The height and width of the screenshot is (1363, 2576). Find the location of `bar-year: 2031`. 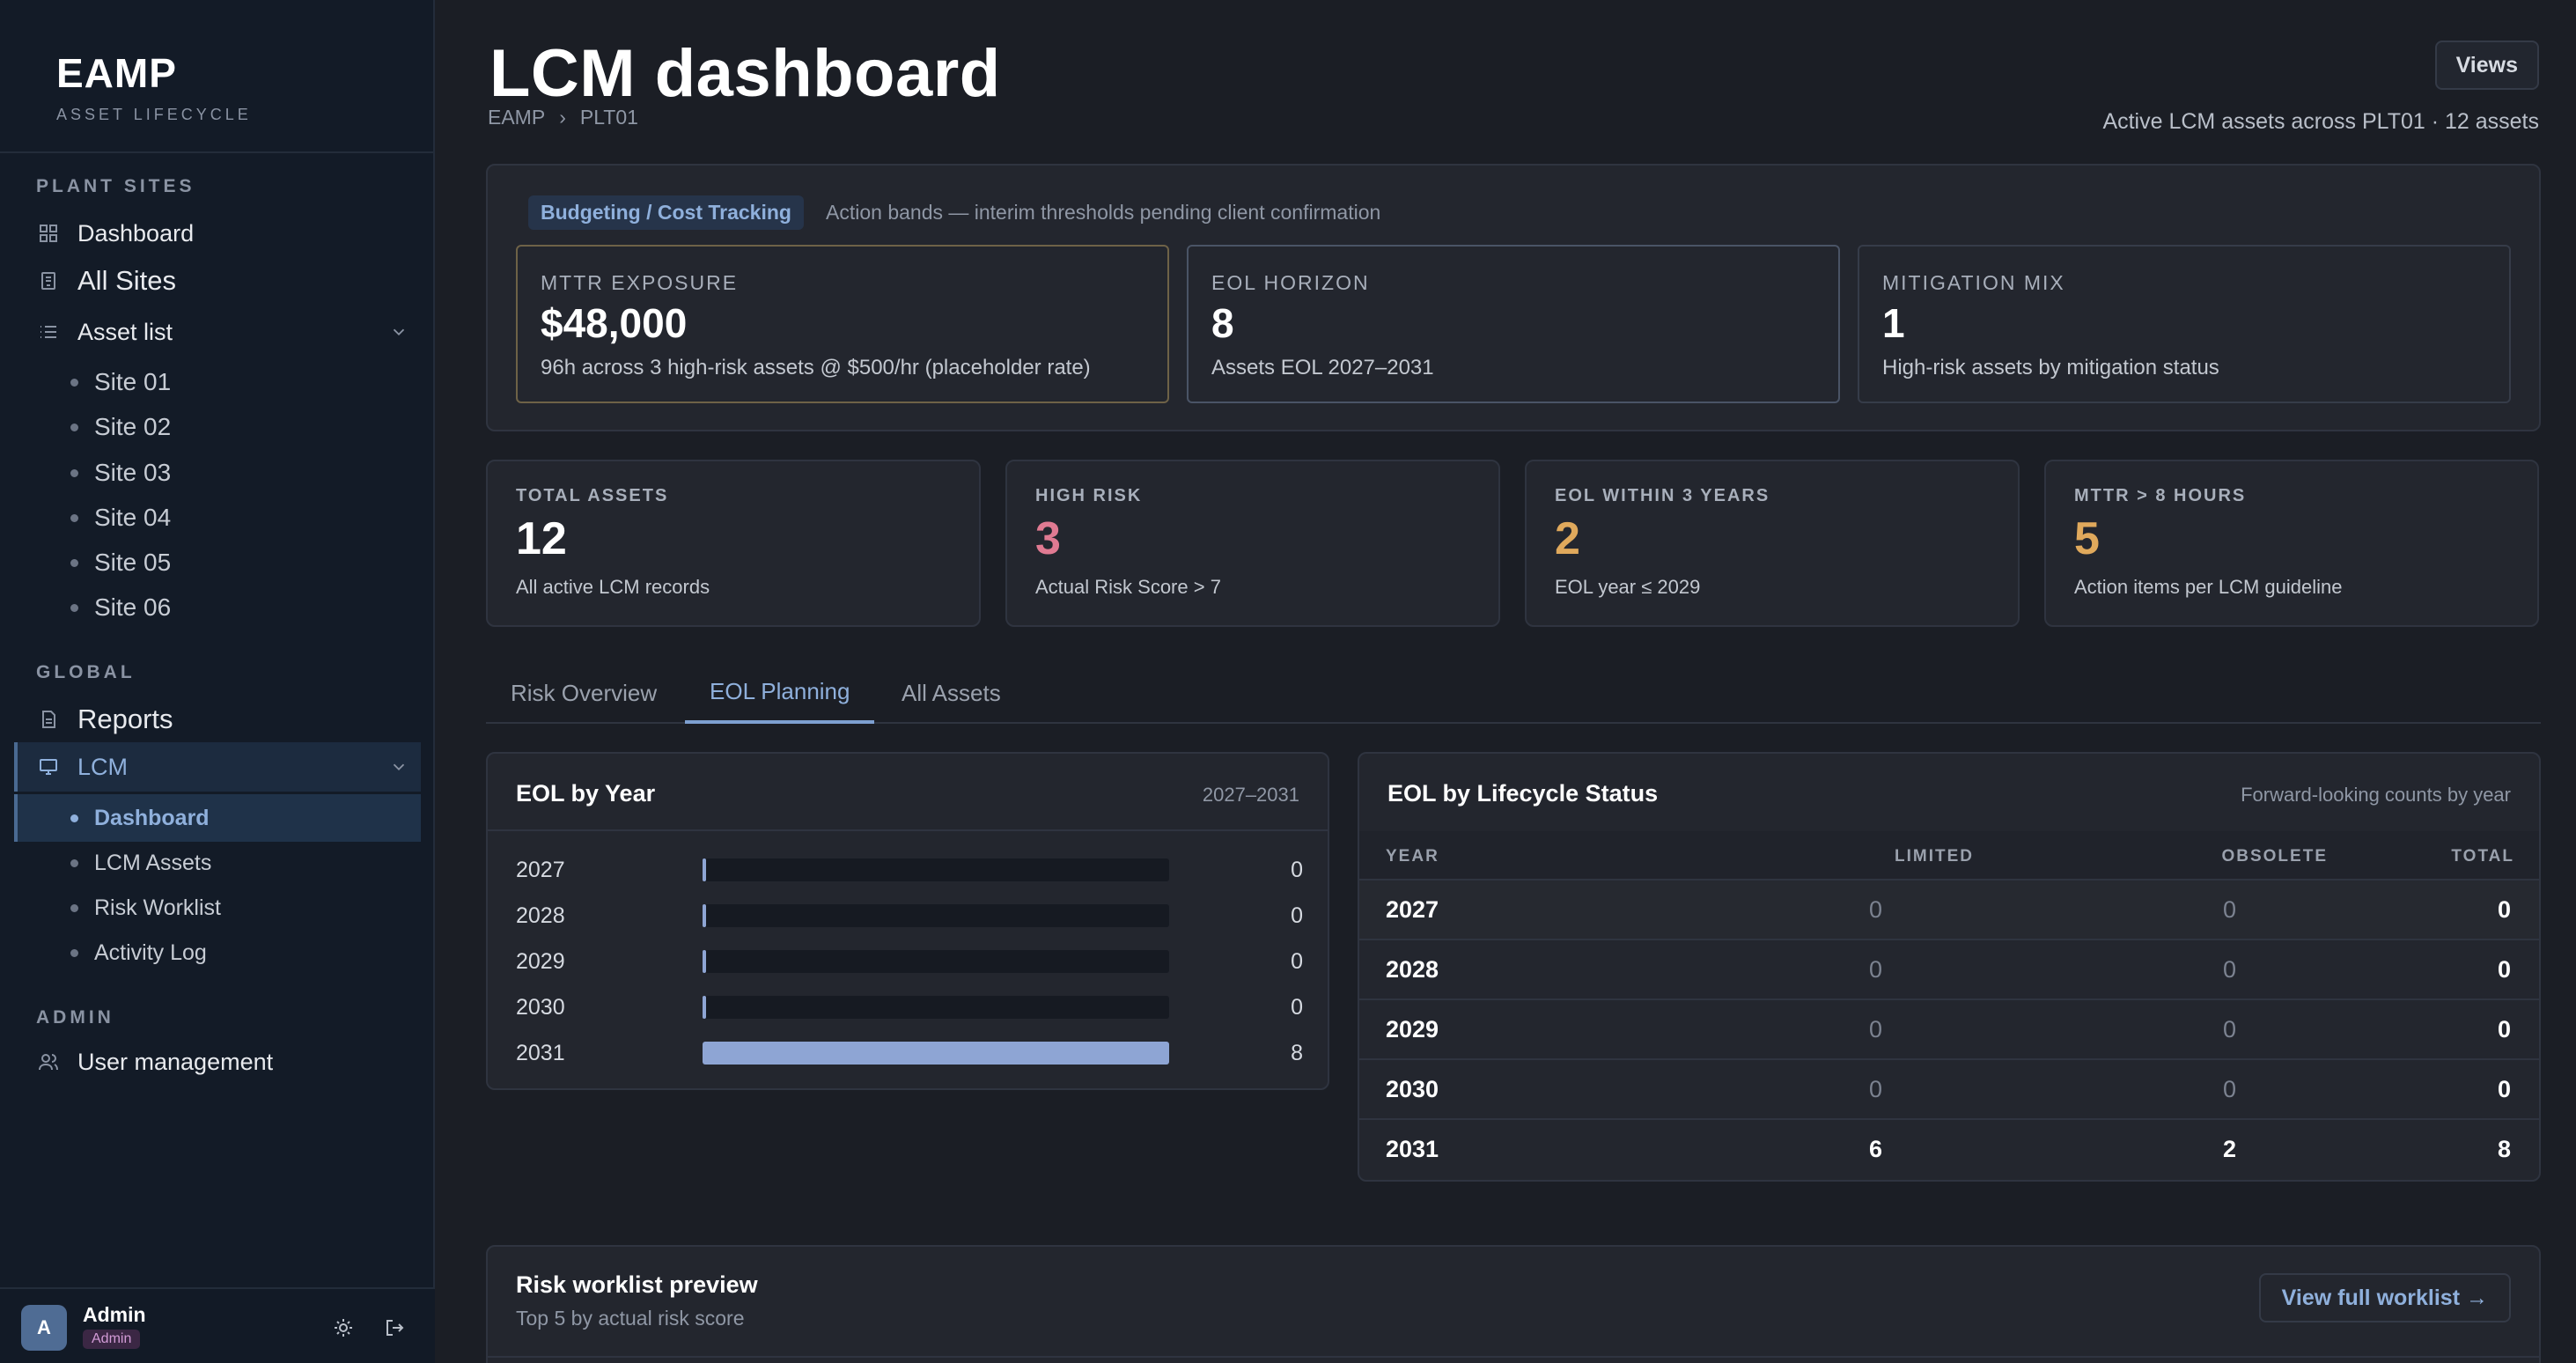

bar-year: 2031 is located at coordinates (540, 1053).